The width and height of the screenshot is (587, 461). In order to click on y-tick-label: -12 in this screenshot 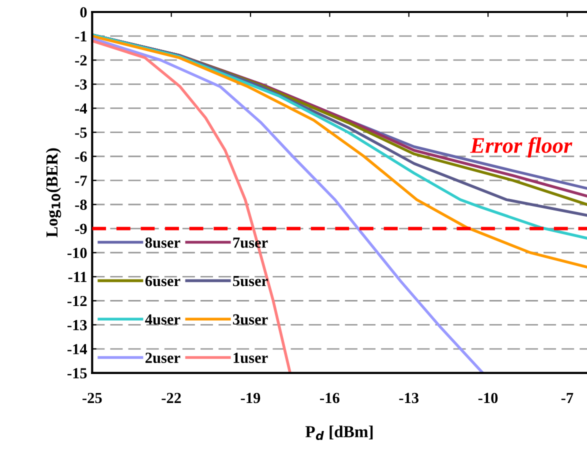, I will do `click(77, 301)`.